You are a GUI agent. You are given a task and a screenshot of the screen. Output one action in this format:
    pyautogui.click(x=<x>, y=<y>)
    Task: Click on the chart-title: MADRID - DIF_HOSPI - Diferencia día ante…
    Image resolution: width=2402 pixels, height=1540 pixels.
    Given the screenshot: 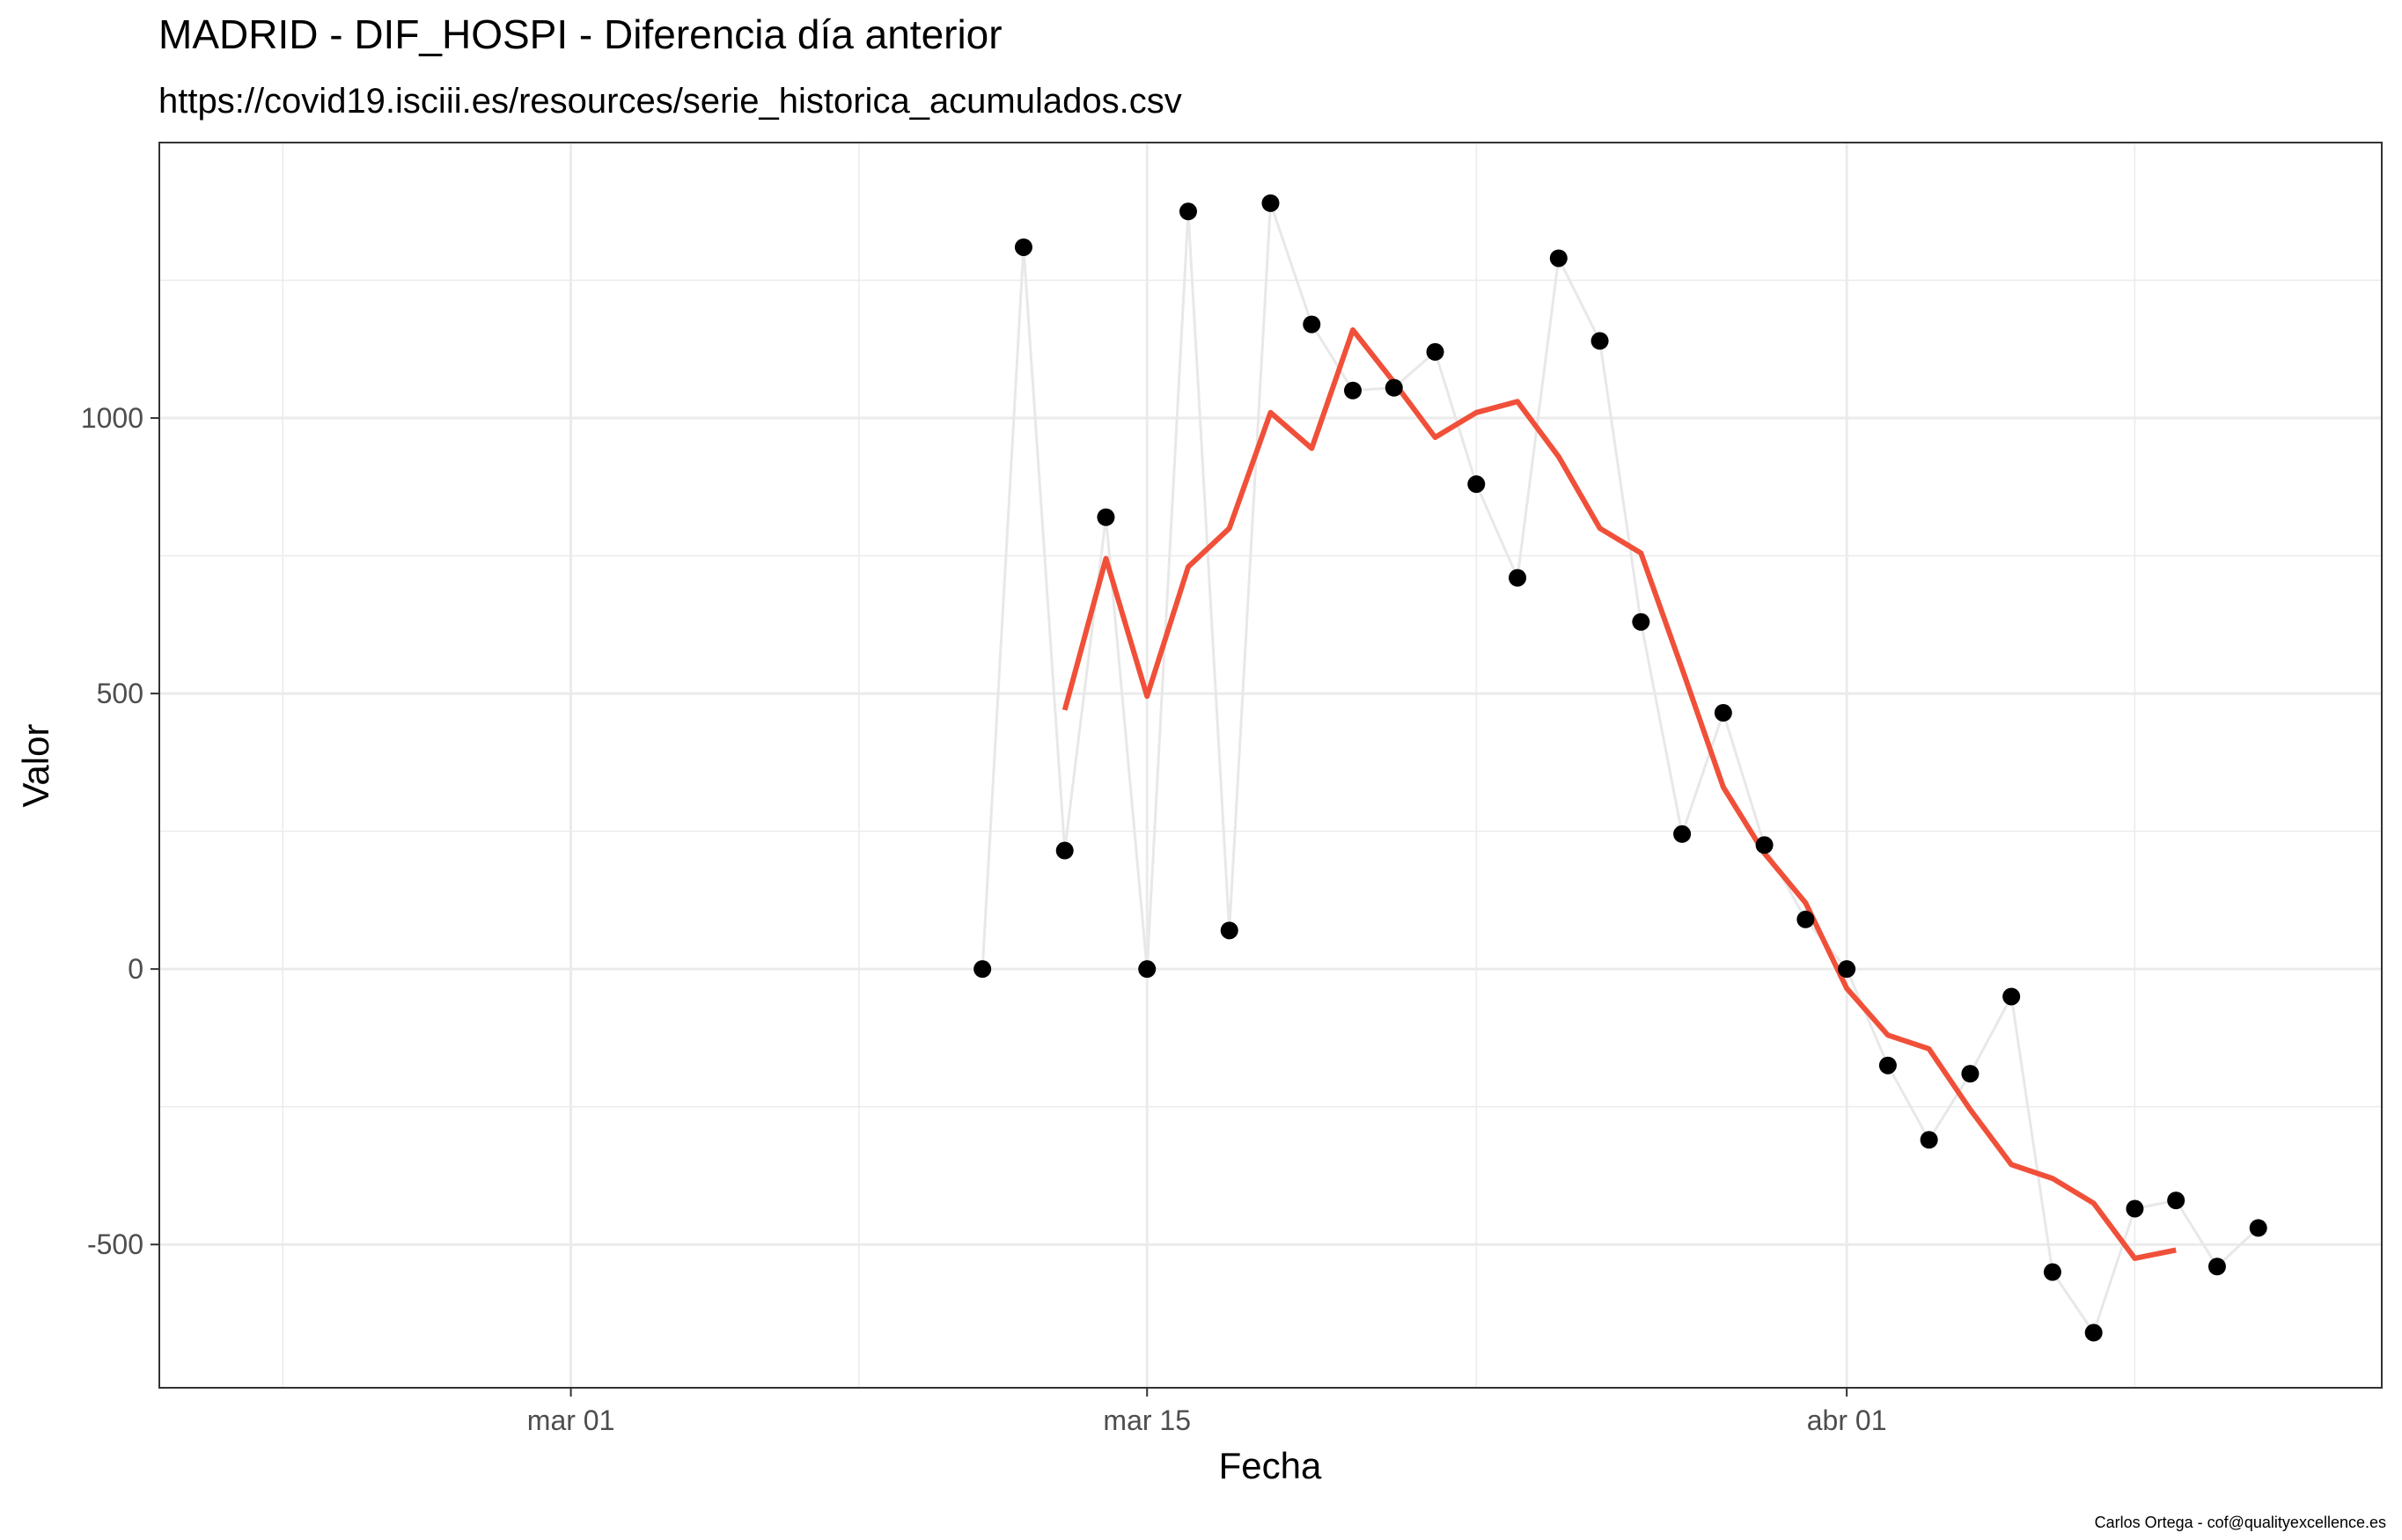 What is the action you would take?
    pyautogui.click(x=580, y=34)
    